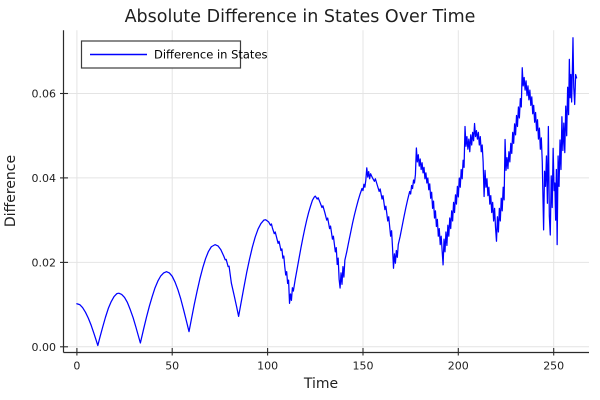 This screenshot has height=400, width=600. Describe the element at coordinates (211, 55) in the screenshot. I see `legend-label: Difference in States` at that location.